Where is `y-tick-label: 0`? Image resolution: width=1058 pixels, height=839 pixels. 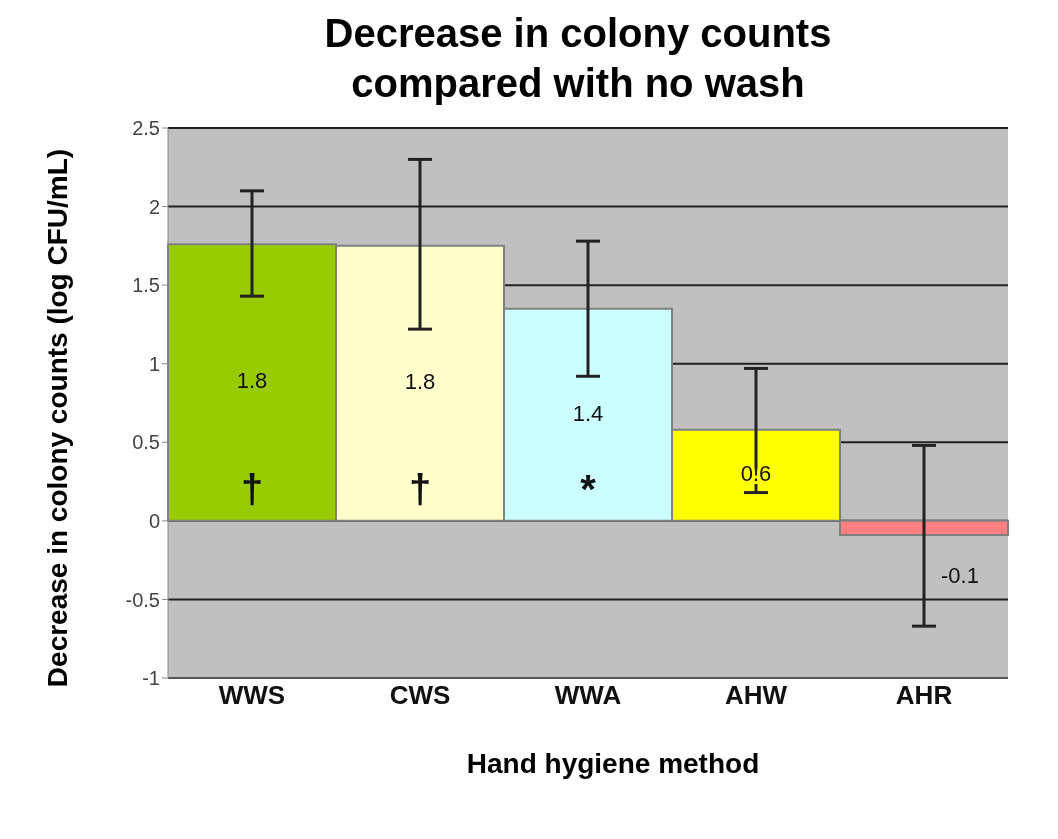
y-tick-label: 0 is located at coordinates (154, 520).